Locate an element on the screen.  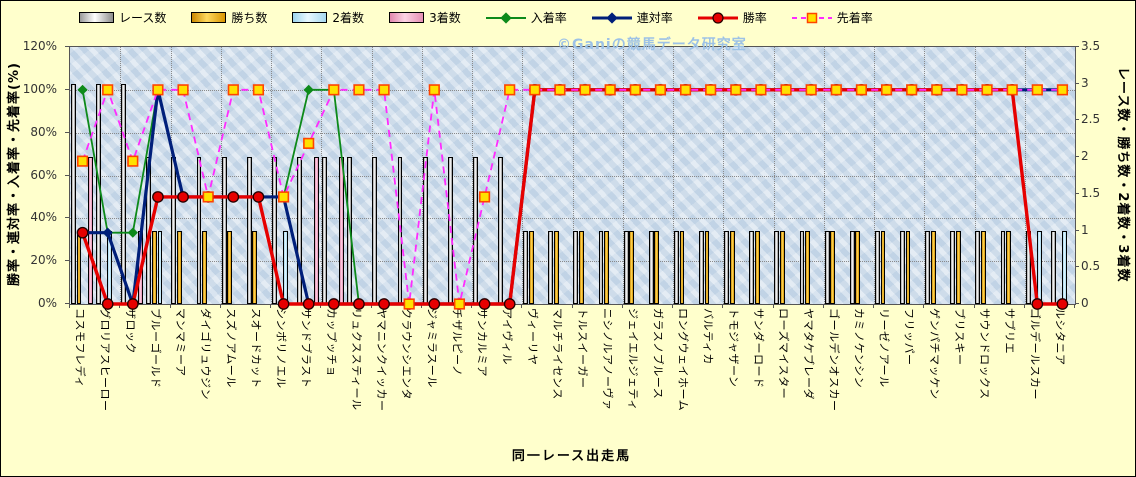
x-category-label: ゴルデールスカー is located at coordinates (1035, 354).